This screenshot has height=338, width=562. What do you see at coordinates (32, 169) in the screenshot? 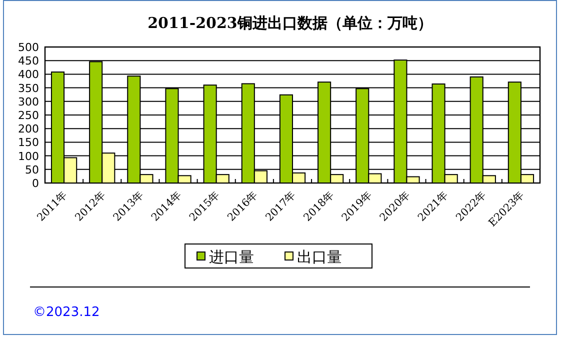
I see `y-tick-label: 50` at bounding box center [32, 169].